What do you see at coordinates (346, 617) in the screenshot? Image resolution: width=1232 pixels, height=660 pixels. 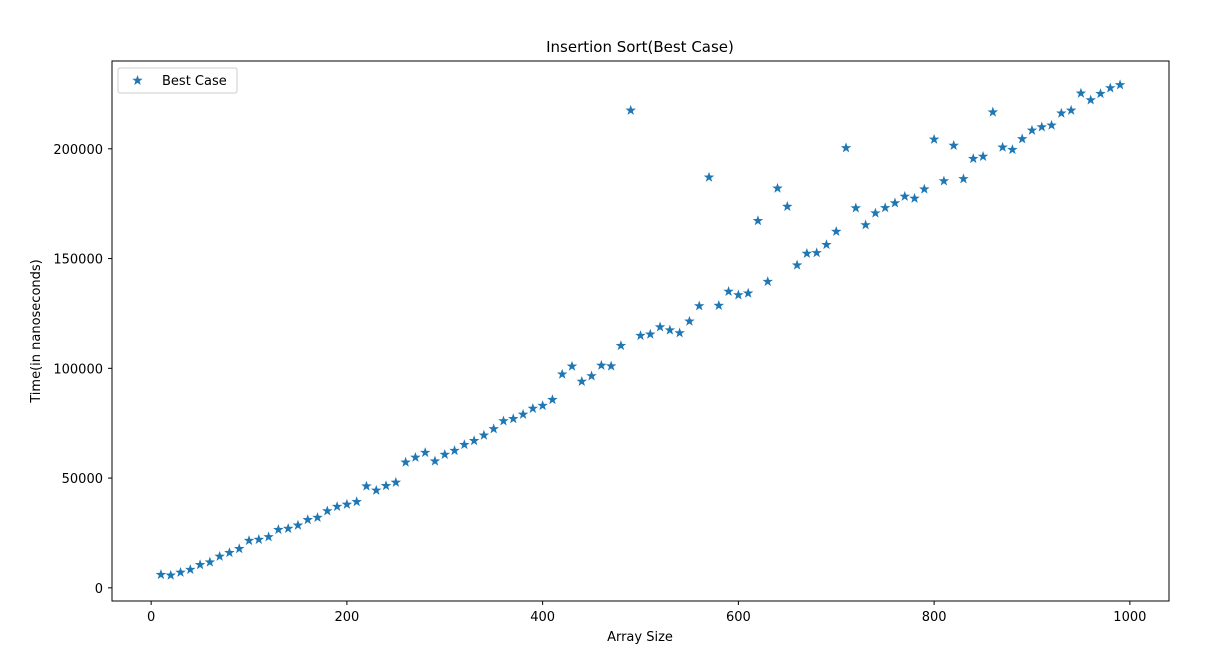 I see `x-tick-label: 200` at bounding box center [346, 617].